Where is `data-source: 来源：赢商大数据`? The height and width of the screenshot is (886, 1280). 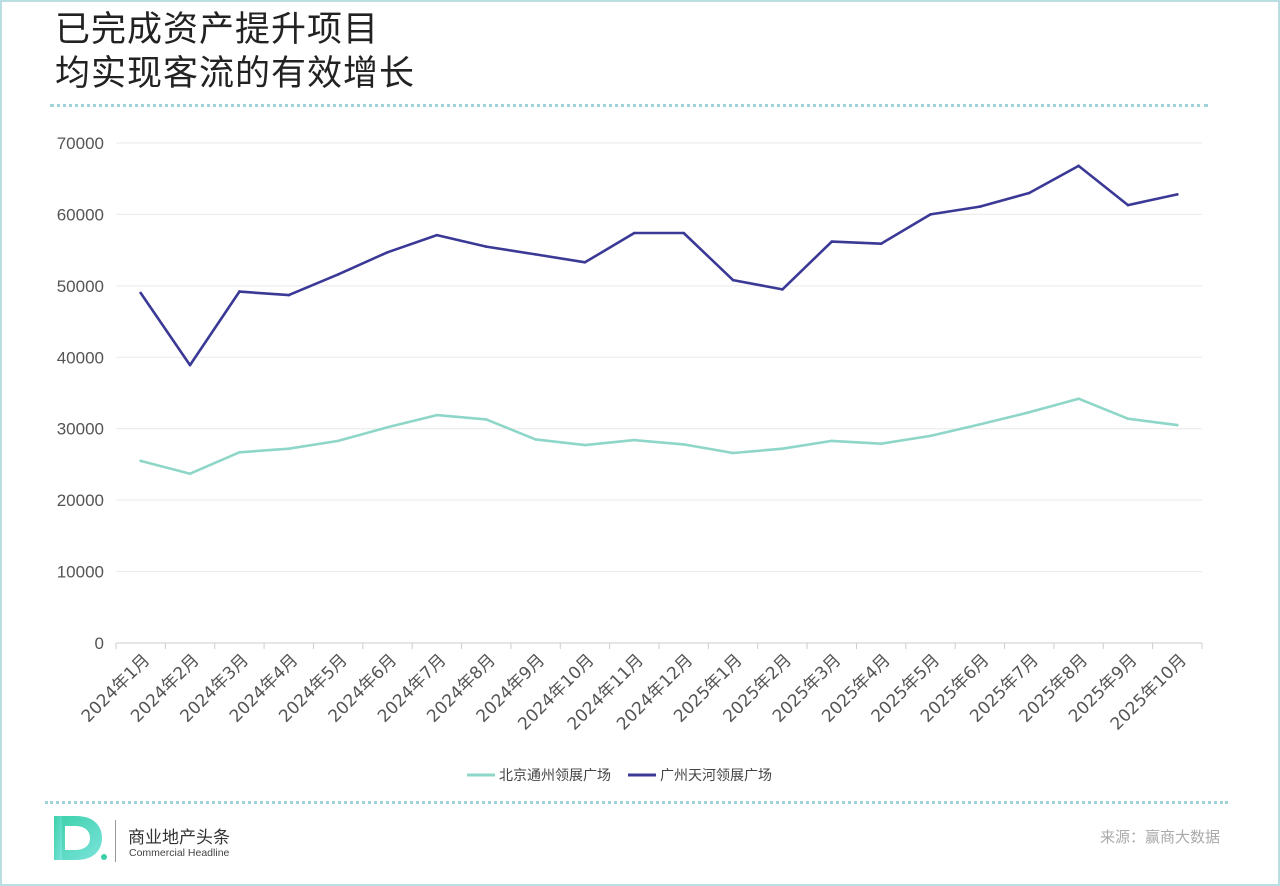
data-source: 来源：赢商大数据 is located at coordinates (1159, 837).